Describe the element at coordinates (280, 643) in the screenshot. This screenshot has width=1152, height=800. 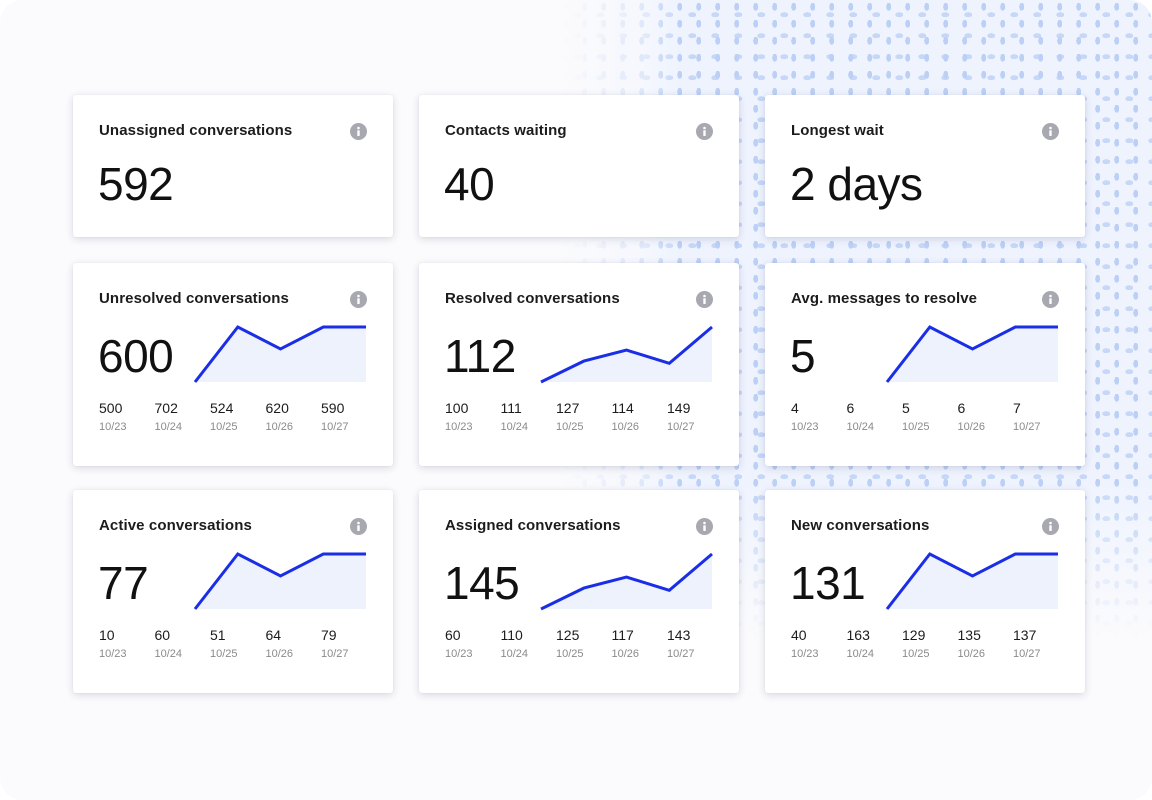
I see `day-column: 64 10/26` at that location.